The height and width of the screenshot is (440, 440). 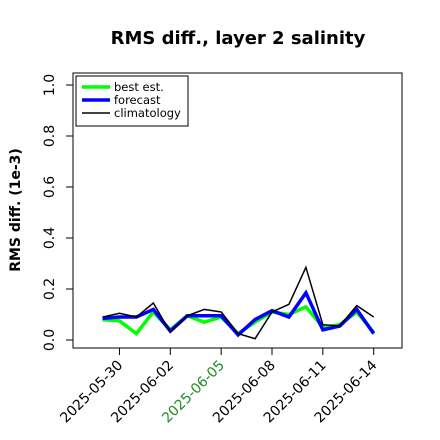 What do you see at coordinates (50, 85) in the screenshot?
I see `y-tick-label: 1.0` at bounding box center [50, 85].